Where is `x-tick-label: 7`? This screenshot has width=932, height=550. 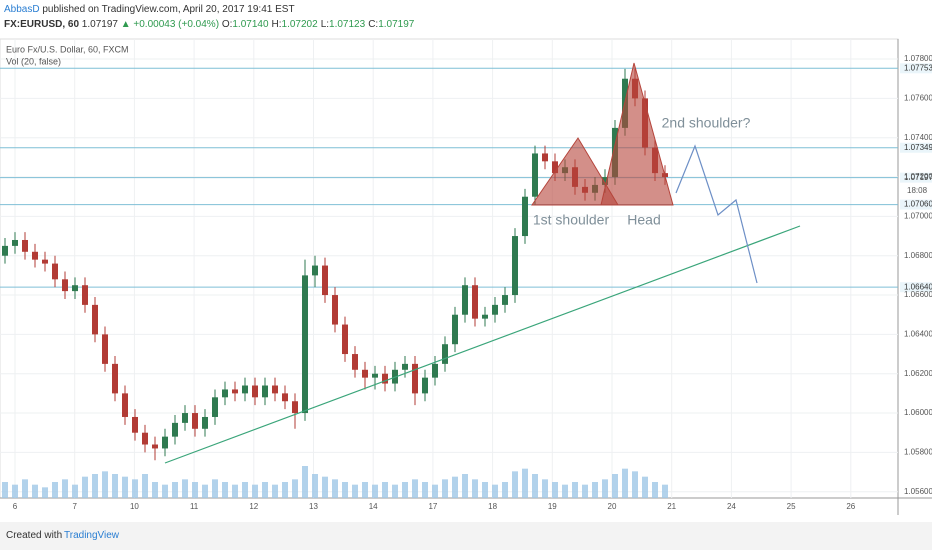 x-tick-label: 7 is located at coordinates (74, 506).